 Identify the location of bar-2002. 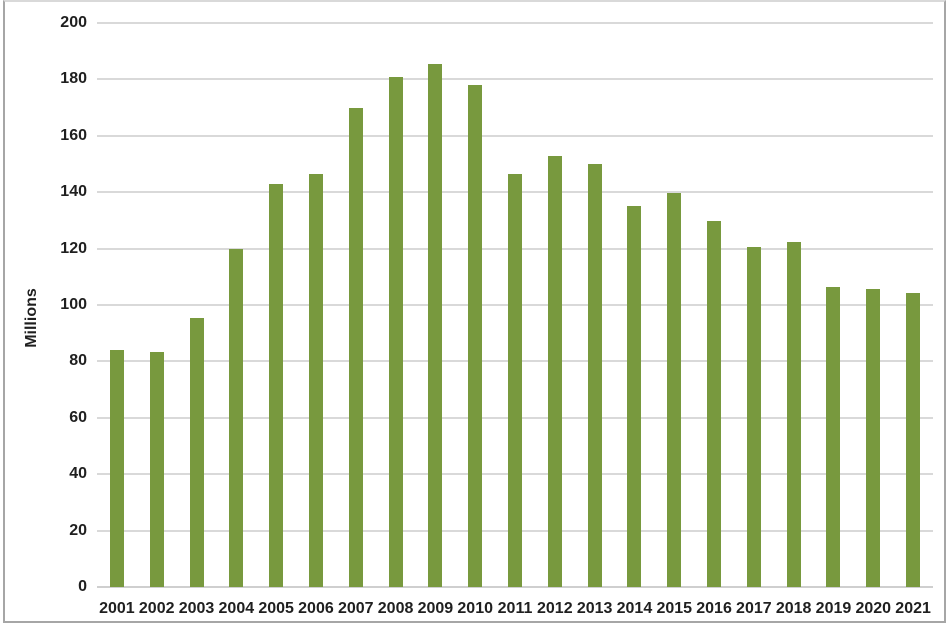
(156, 469).